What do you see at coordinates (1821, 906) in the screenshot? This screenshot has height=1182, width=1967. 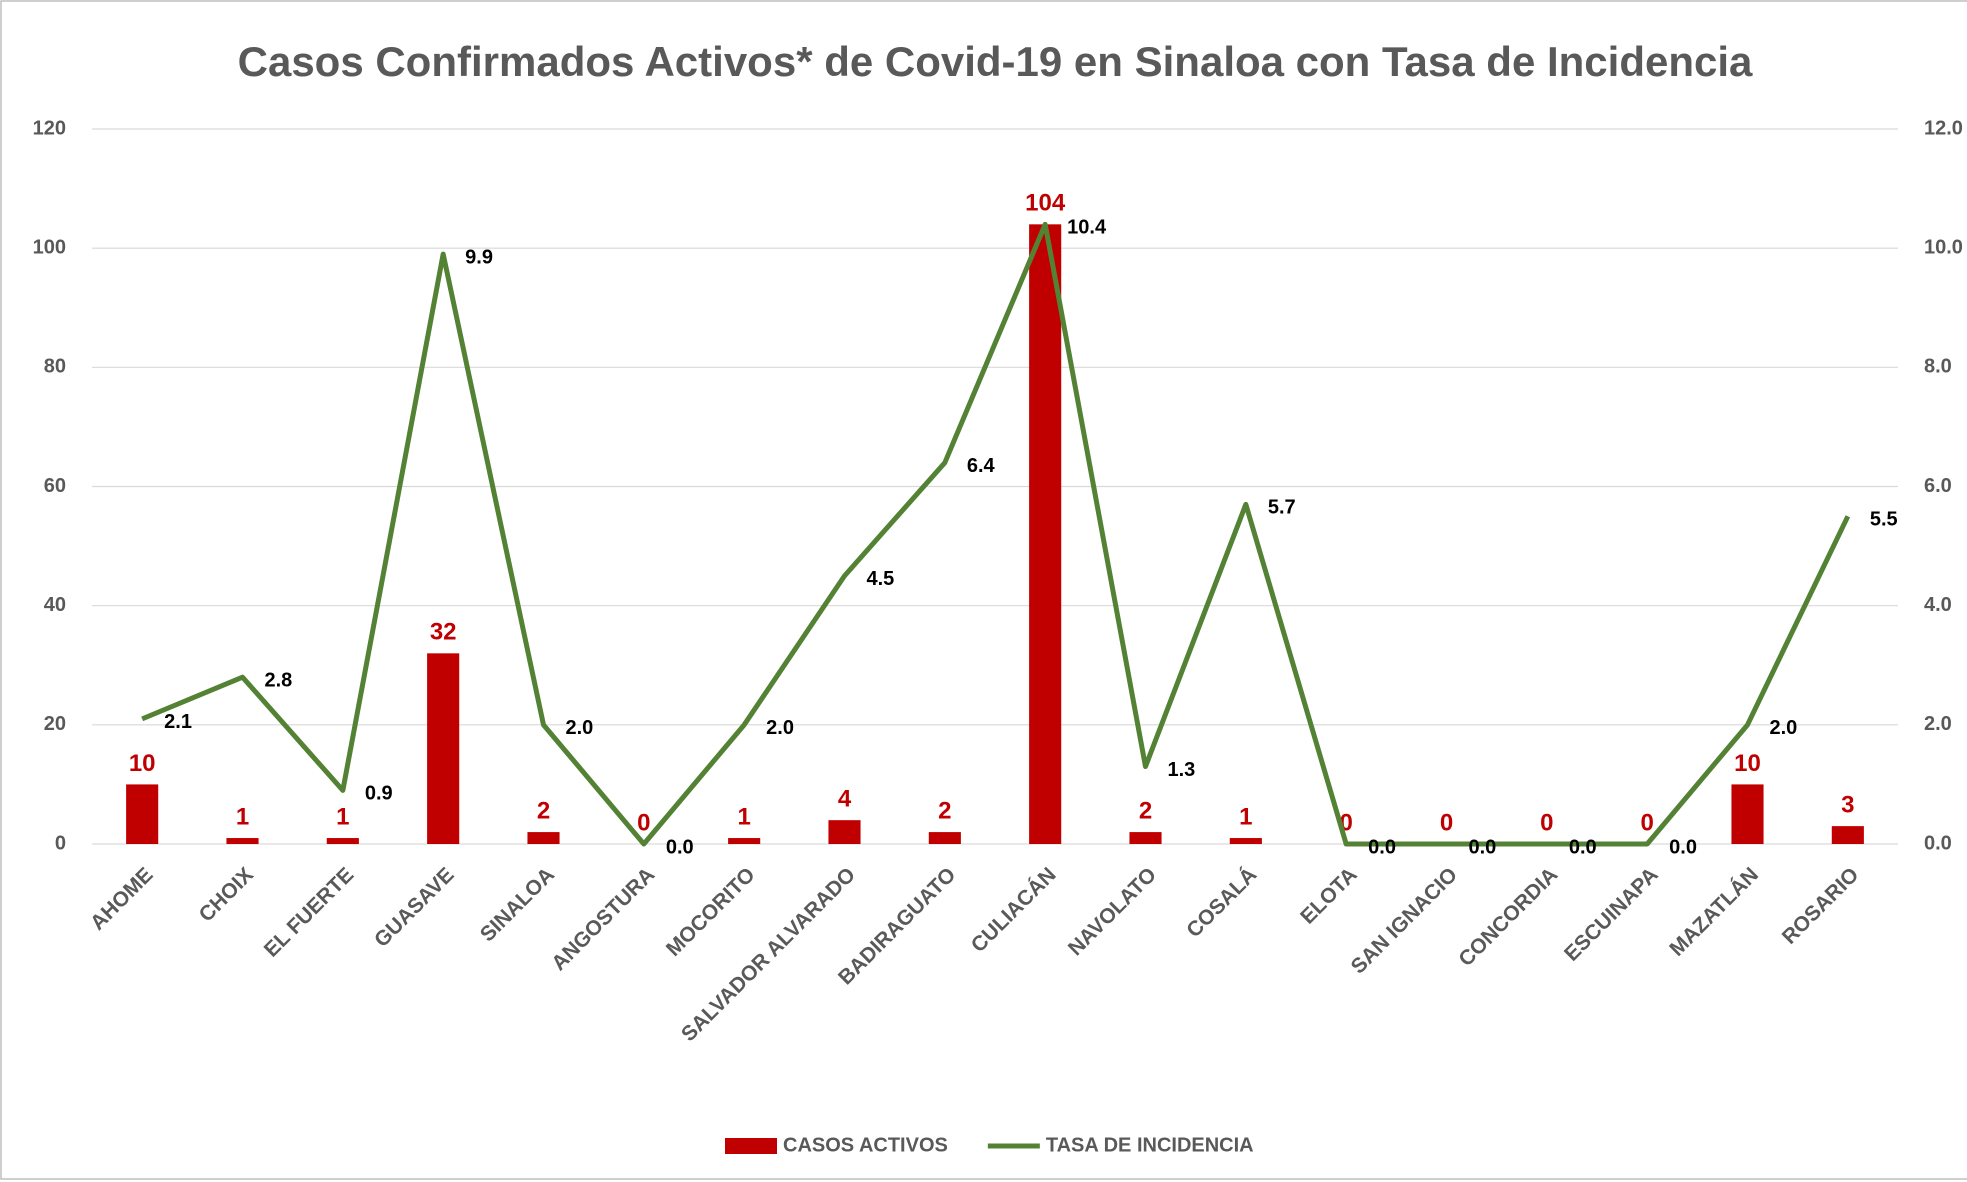 I see `x-tick-label: ROSARIO` at bounding box center [1821, 906].